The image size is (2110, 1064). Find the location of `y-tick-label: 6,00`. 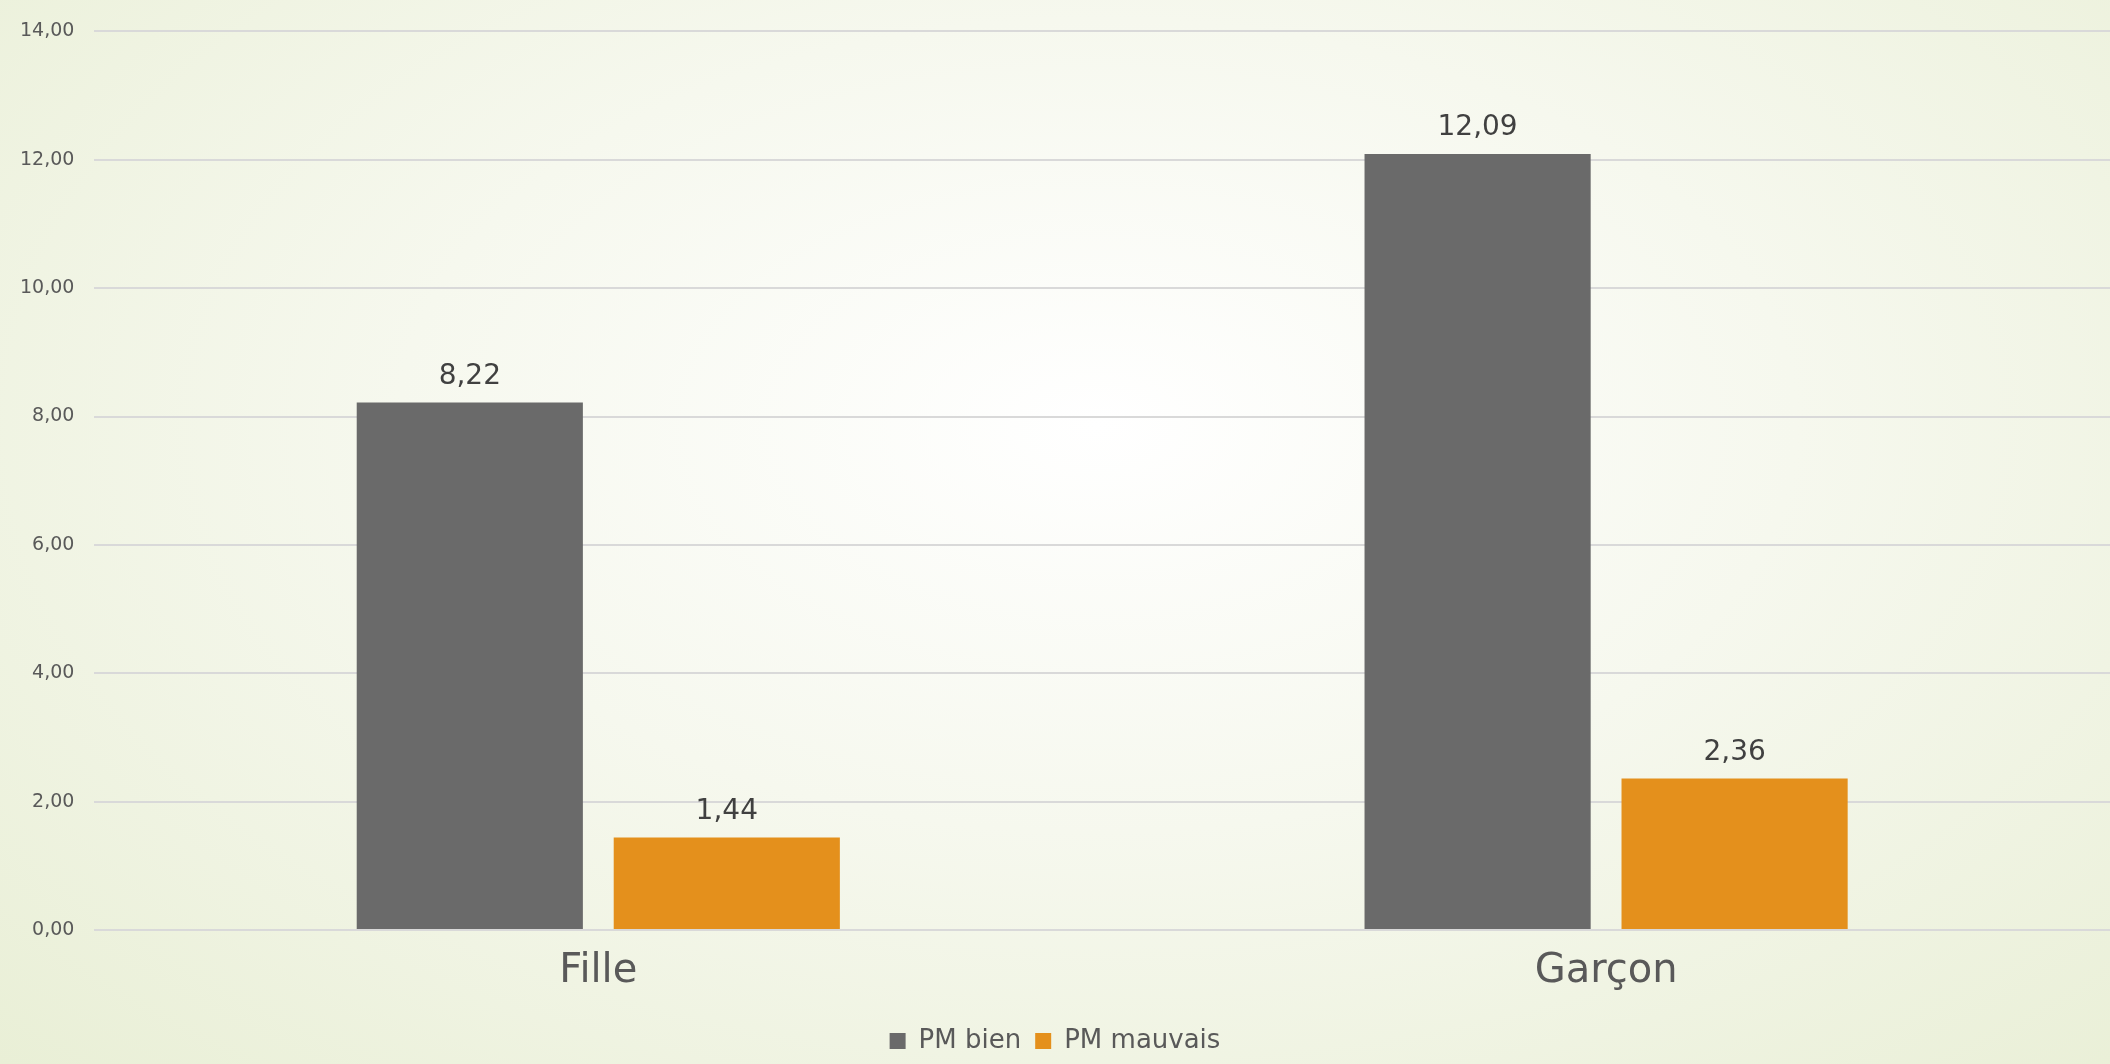

y-tick-label: 6,00 is located at coordinates (53, 542).